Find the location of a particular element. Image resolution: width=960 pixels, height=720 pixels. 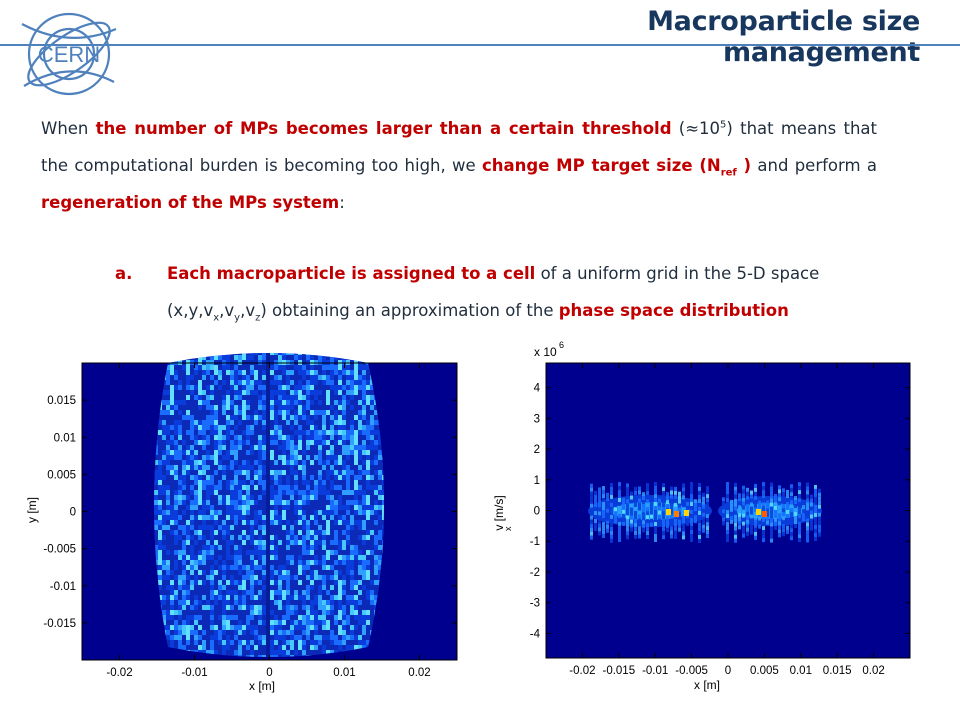

y-tick-label: 3 is located at coordinates (537, 419).